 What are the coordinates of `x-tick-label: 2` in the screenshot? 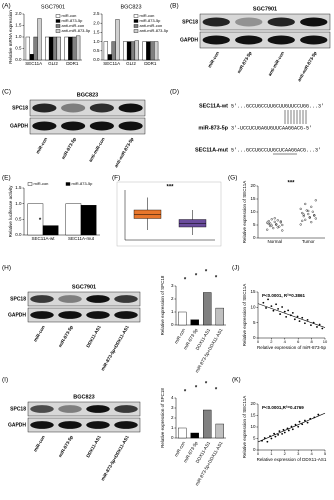 It's located at (271, 341).